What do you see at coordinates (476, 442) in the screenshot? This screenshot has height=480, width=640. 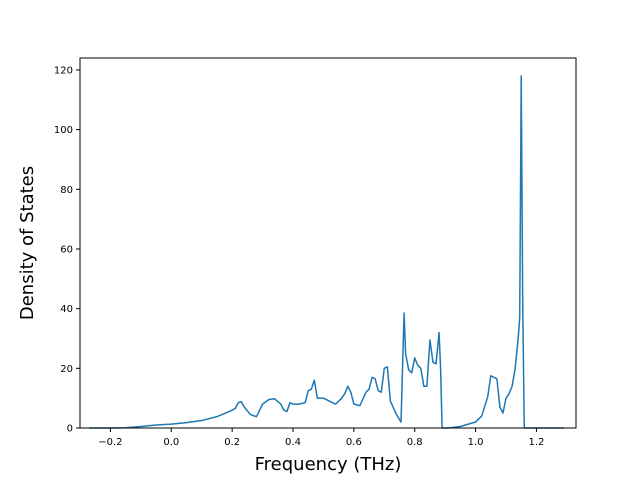 I see `x-tick-label: 1.0` at bounding box center [476, 442].